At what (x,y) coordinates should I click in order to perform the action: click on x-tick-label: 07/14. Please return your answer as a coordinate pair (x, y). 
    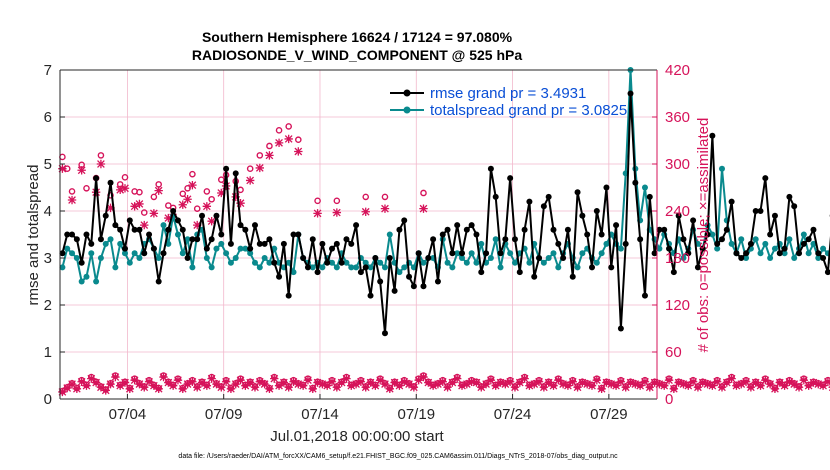
    Looking at the image, I should click on (320, 414).